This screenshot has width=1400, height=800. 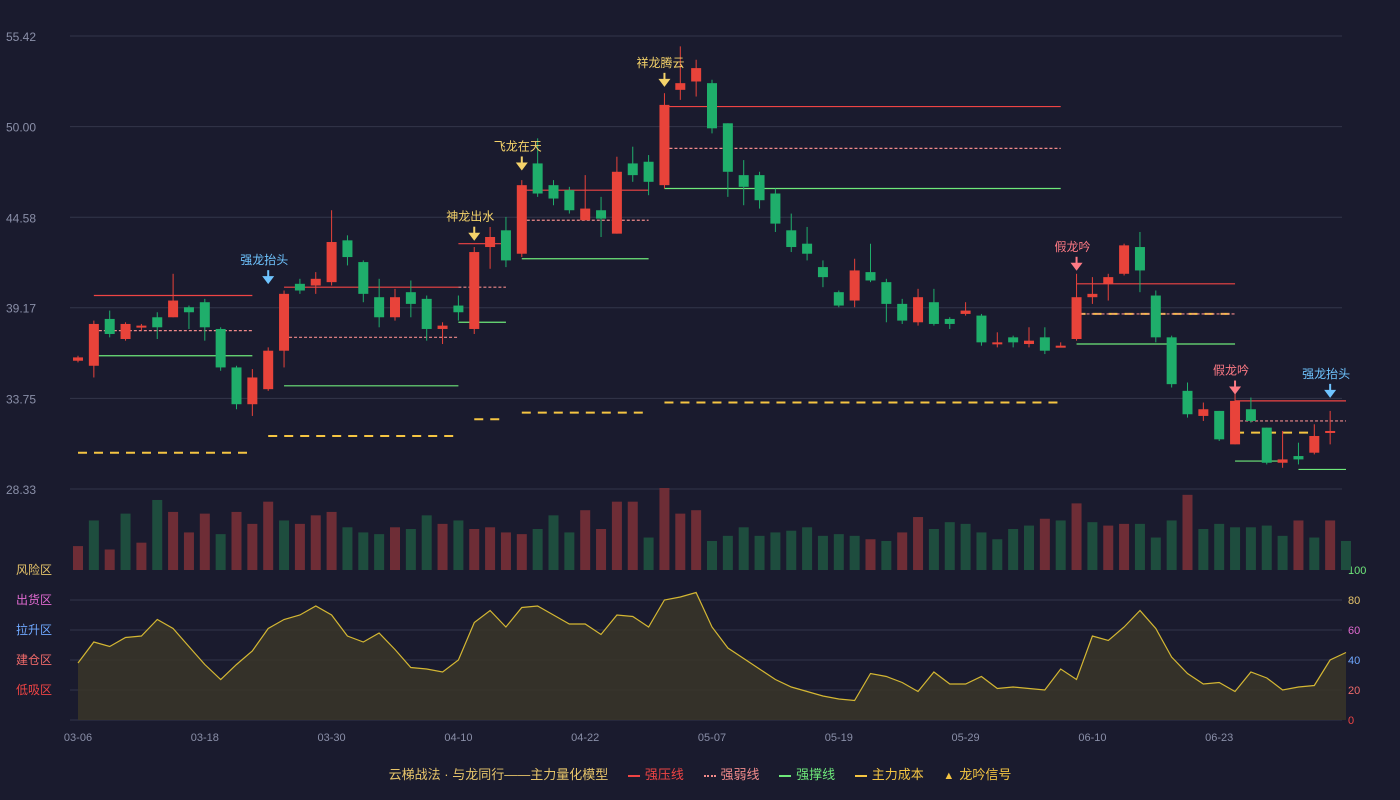 I want to click on date-tick-label: 04-10, so click(x=458, y=738).